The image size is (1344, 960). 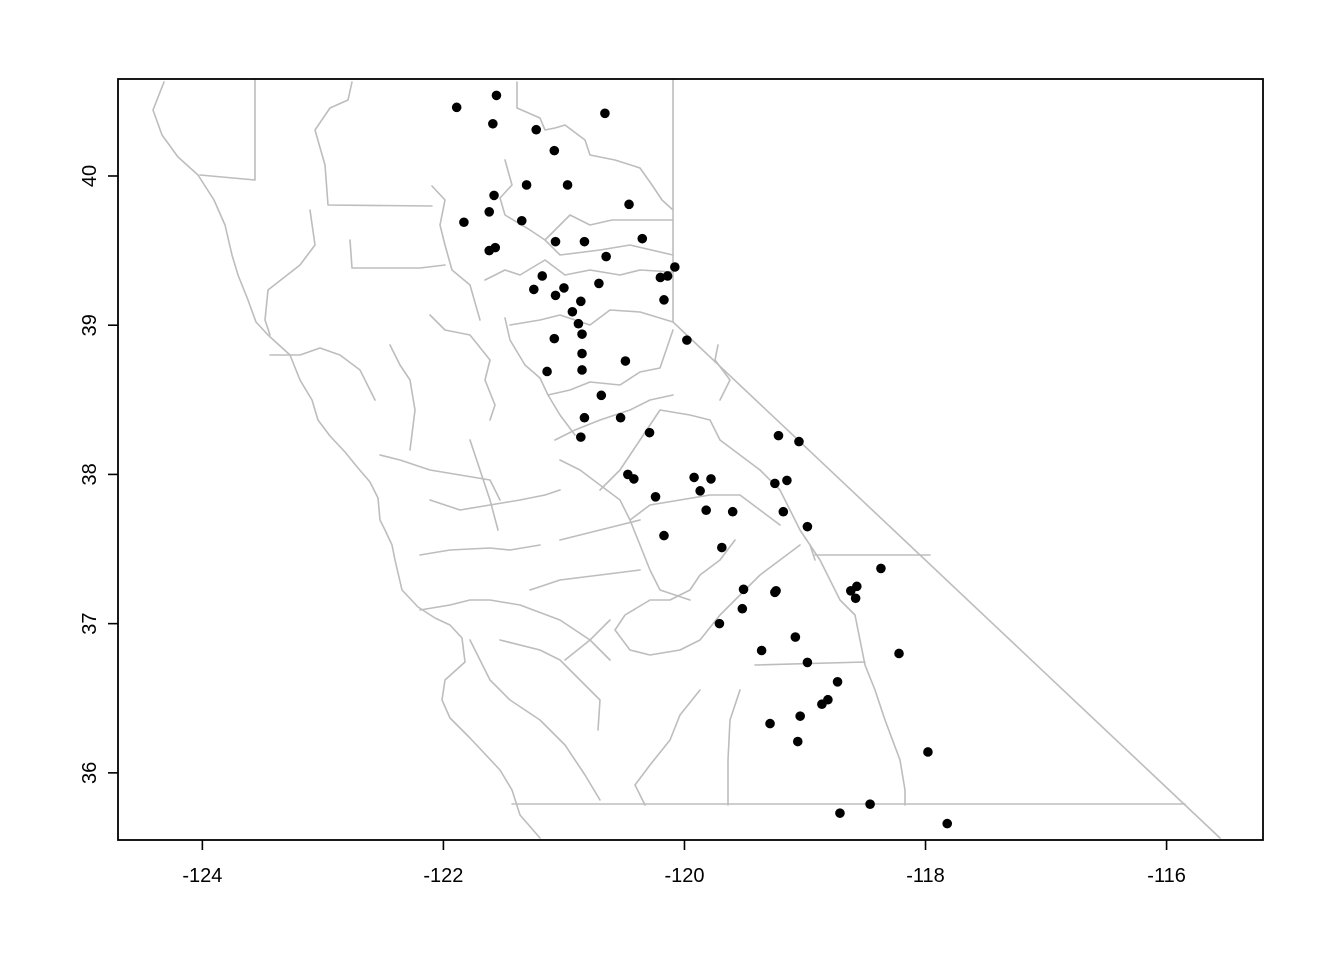 What do you see at coordinates (587, 640) in the screenshot?
I see `county-line-b9` at bounding box center [587, 640].